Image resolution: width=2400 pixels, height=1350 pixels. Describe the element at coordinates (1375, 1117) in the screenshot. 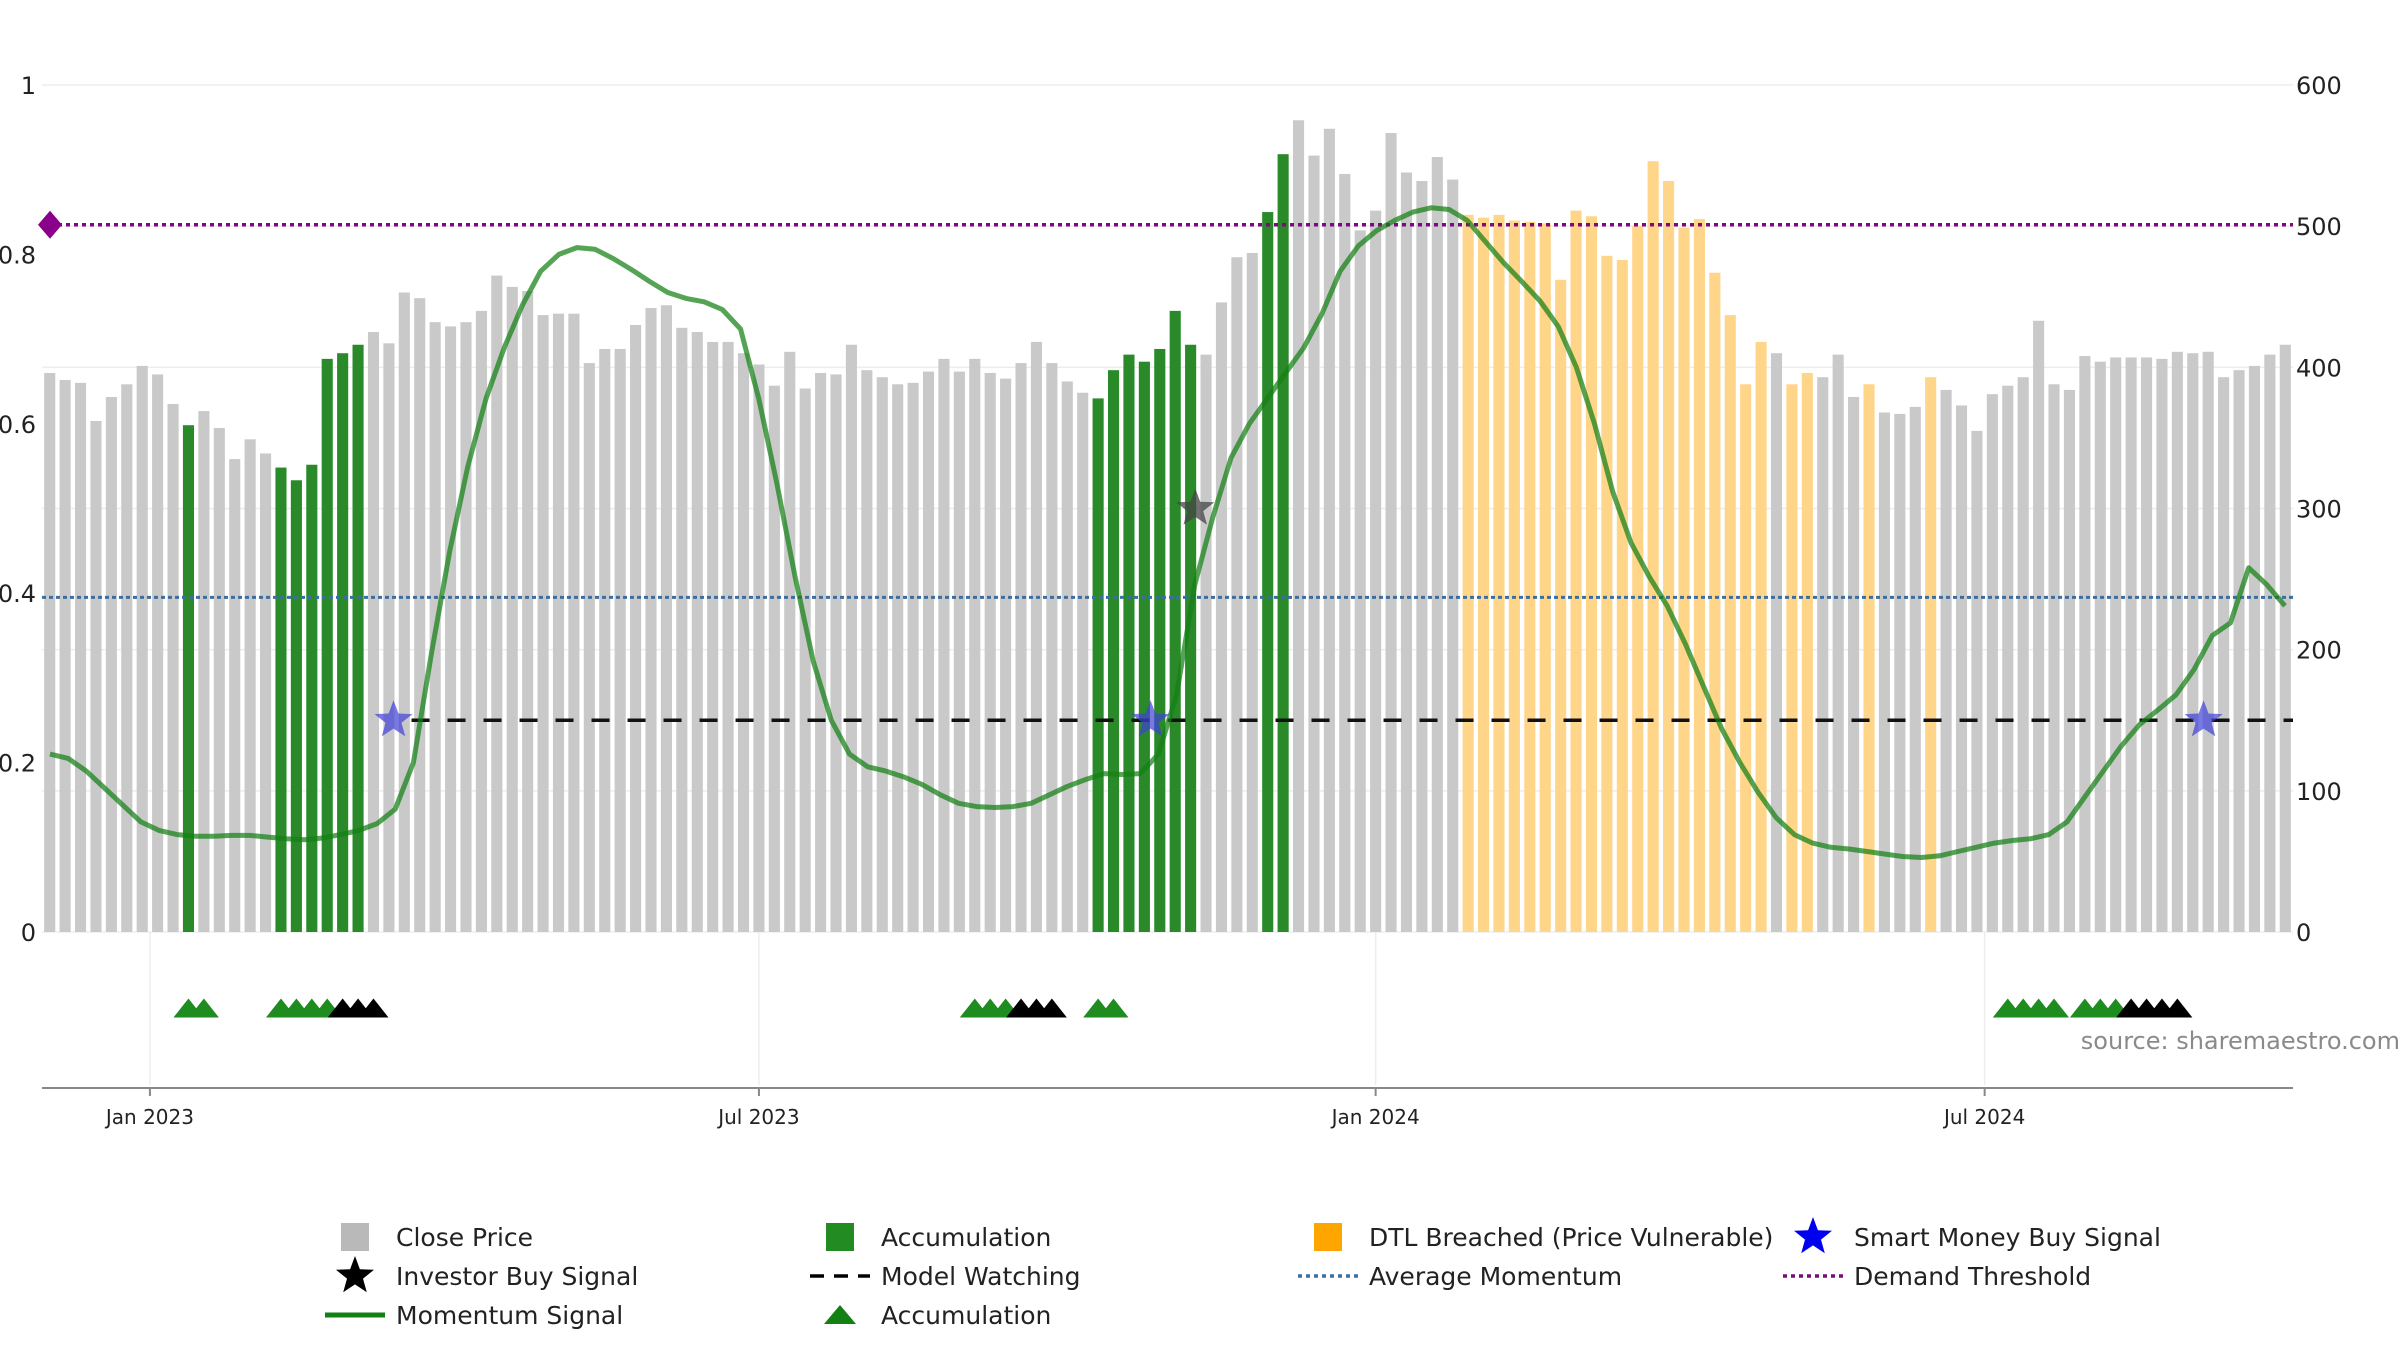

I see `x-tick-label: Jan 2024` at that location.